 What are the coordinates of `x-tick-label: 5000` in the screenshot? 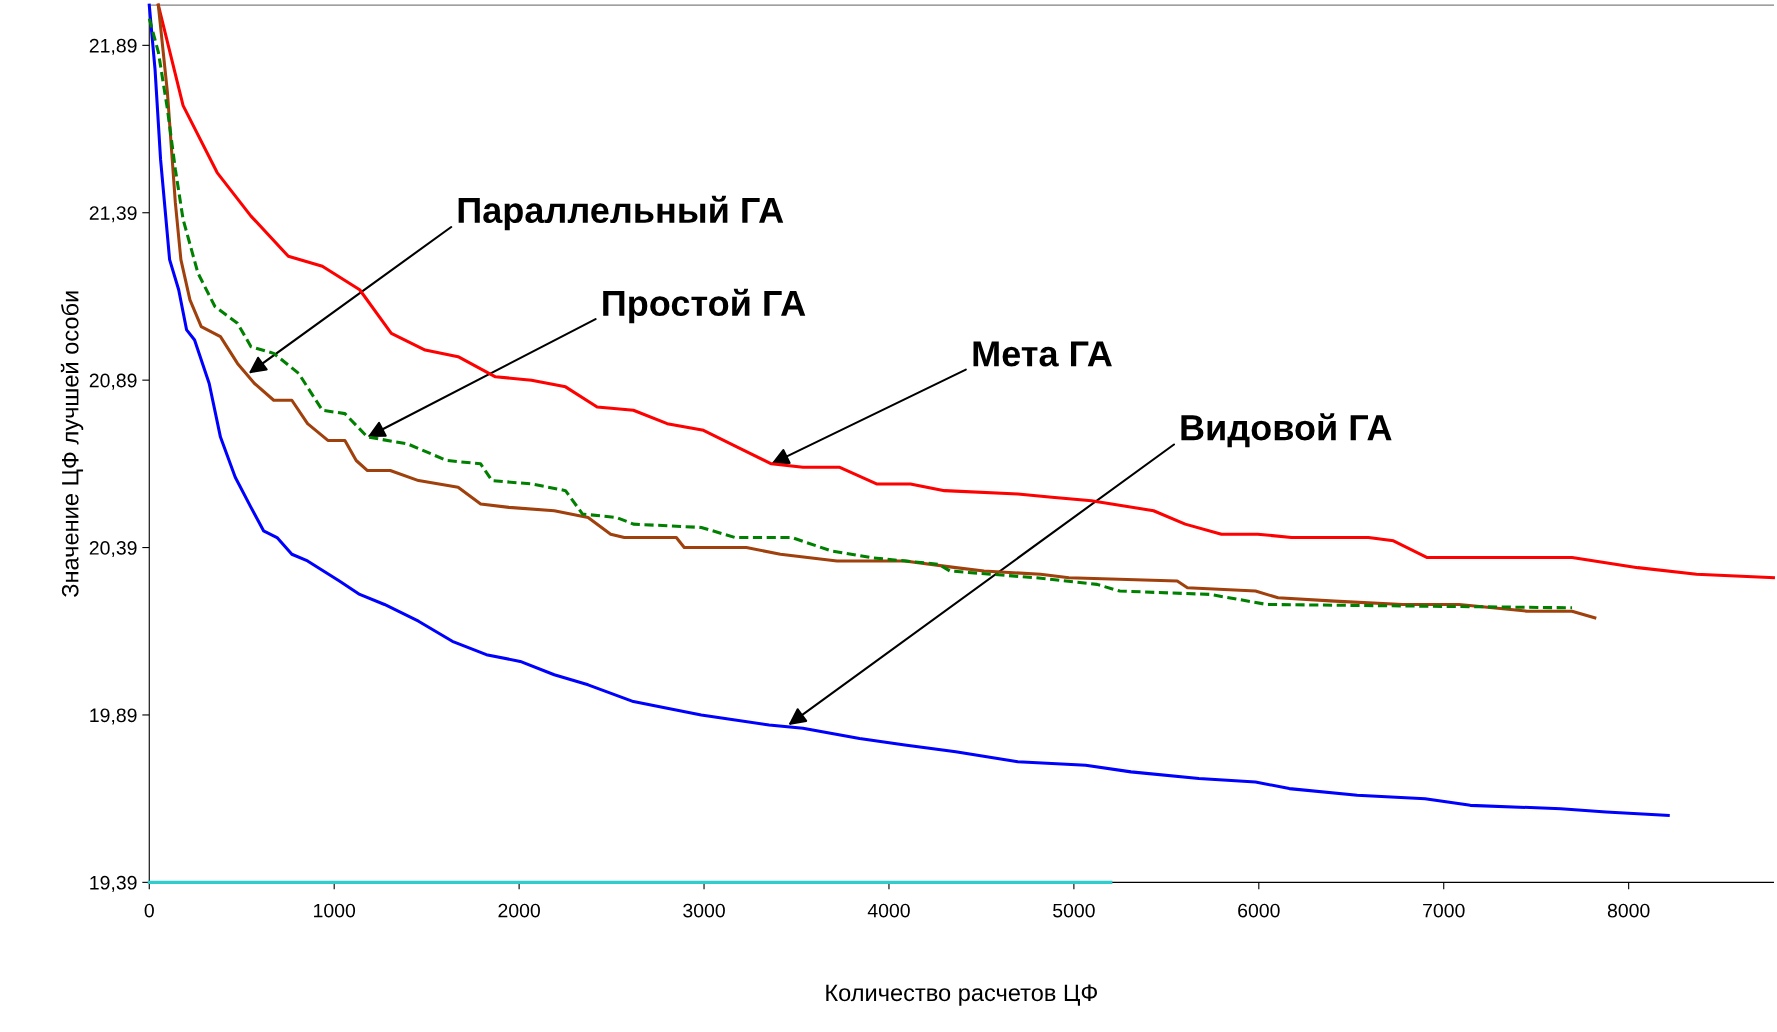 It's located at (1074, 910).